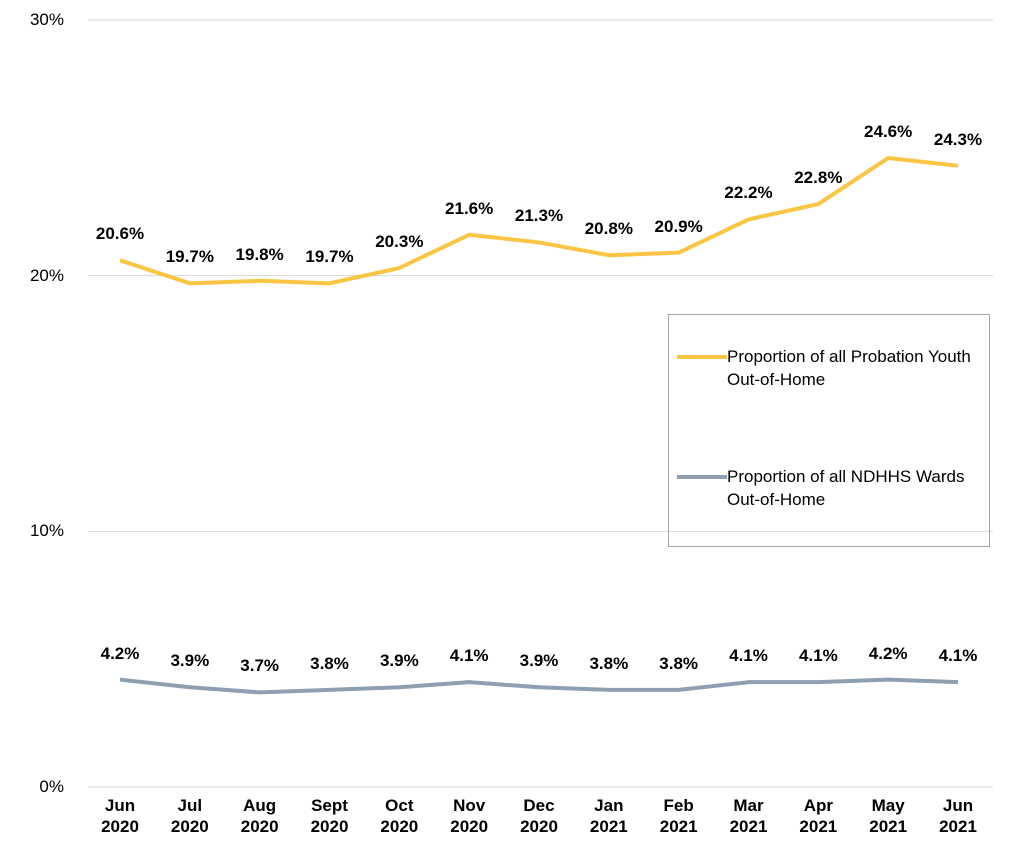 The width and height of the screenshot is (1015, 843). I want to click on x-tick-label: Oct 2020, so click(399, 816).